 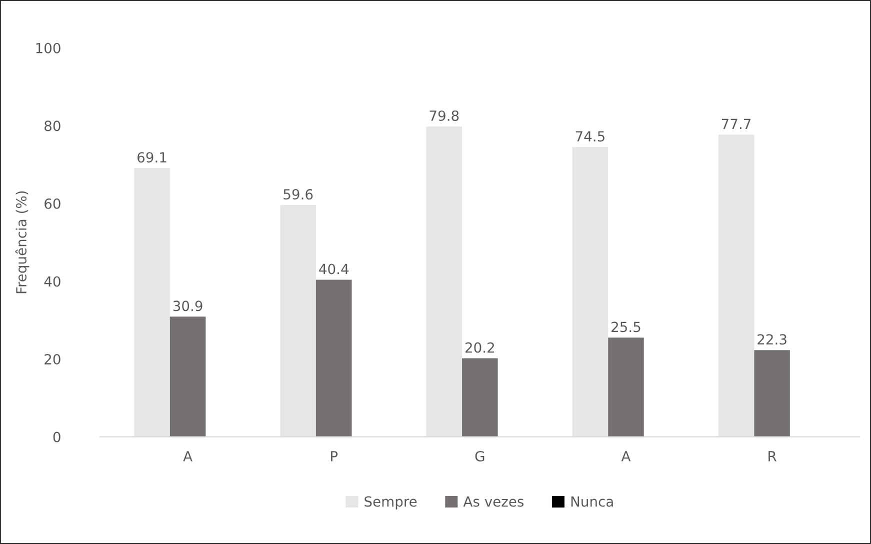 I want to click on data-label: 22.3, so click(x=772, y=339).